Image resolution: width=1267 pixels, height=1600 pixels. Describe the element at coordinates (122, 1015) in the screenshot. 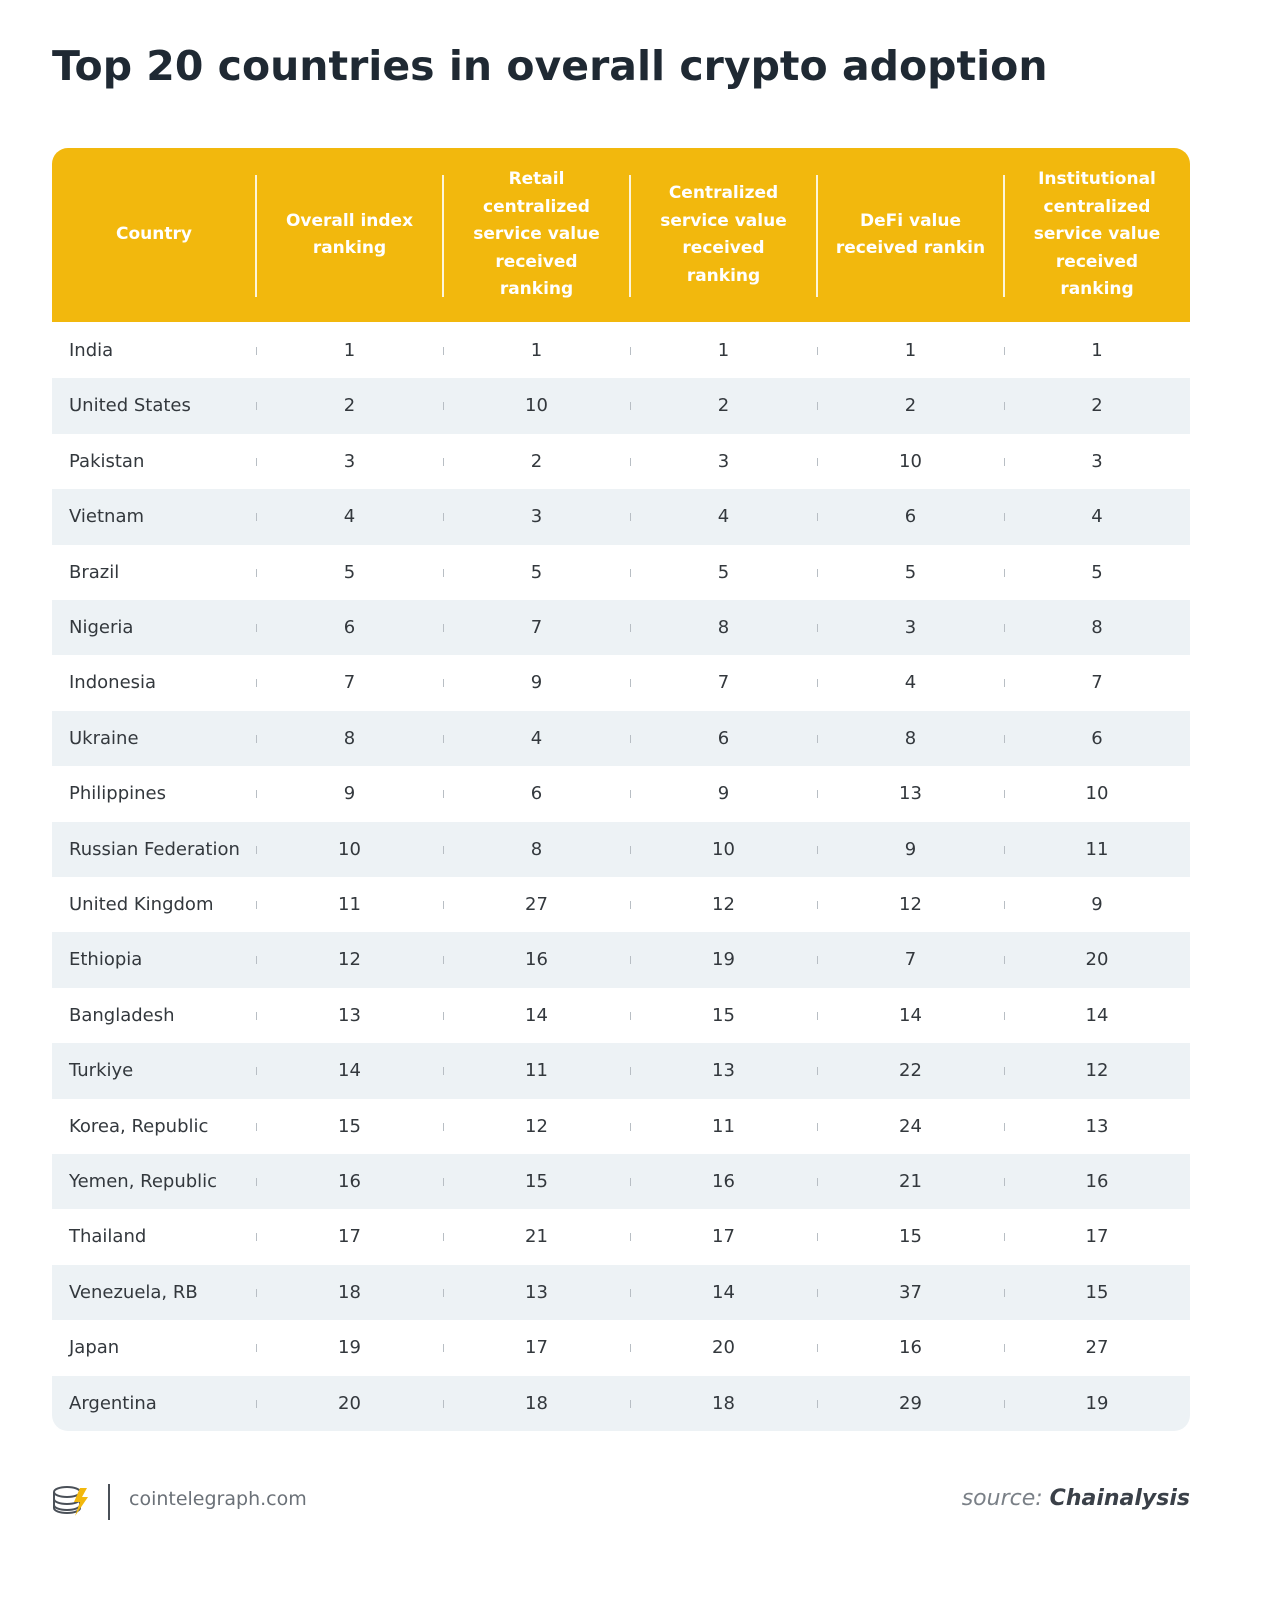

I see `country-cell: Bangladesh` at that location.